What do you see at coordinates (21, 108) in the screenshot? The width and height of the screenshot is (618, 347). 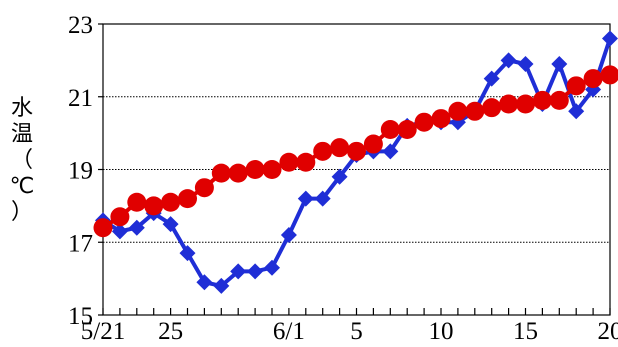 I see `y-axis-title-char: 水` at bounding box center [21, 108].